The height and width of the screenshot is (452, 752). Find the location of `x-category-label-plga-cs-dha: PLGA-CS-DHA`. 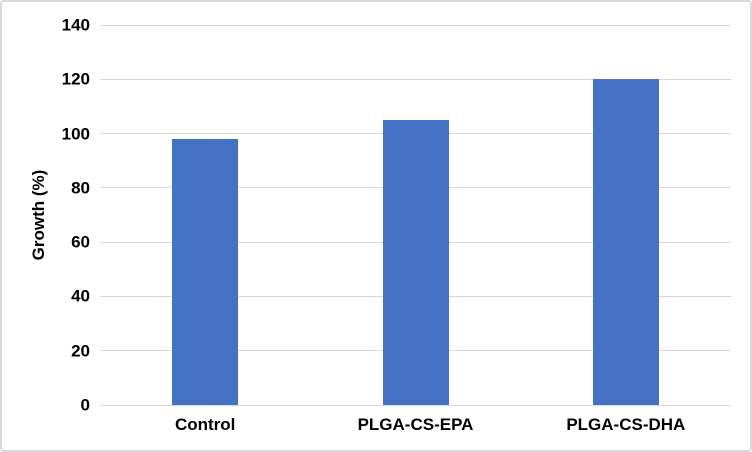

x-category-label-plga-cs-dha: PLGA-CS-DHA is located at coordinates (626, 424).